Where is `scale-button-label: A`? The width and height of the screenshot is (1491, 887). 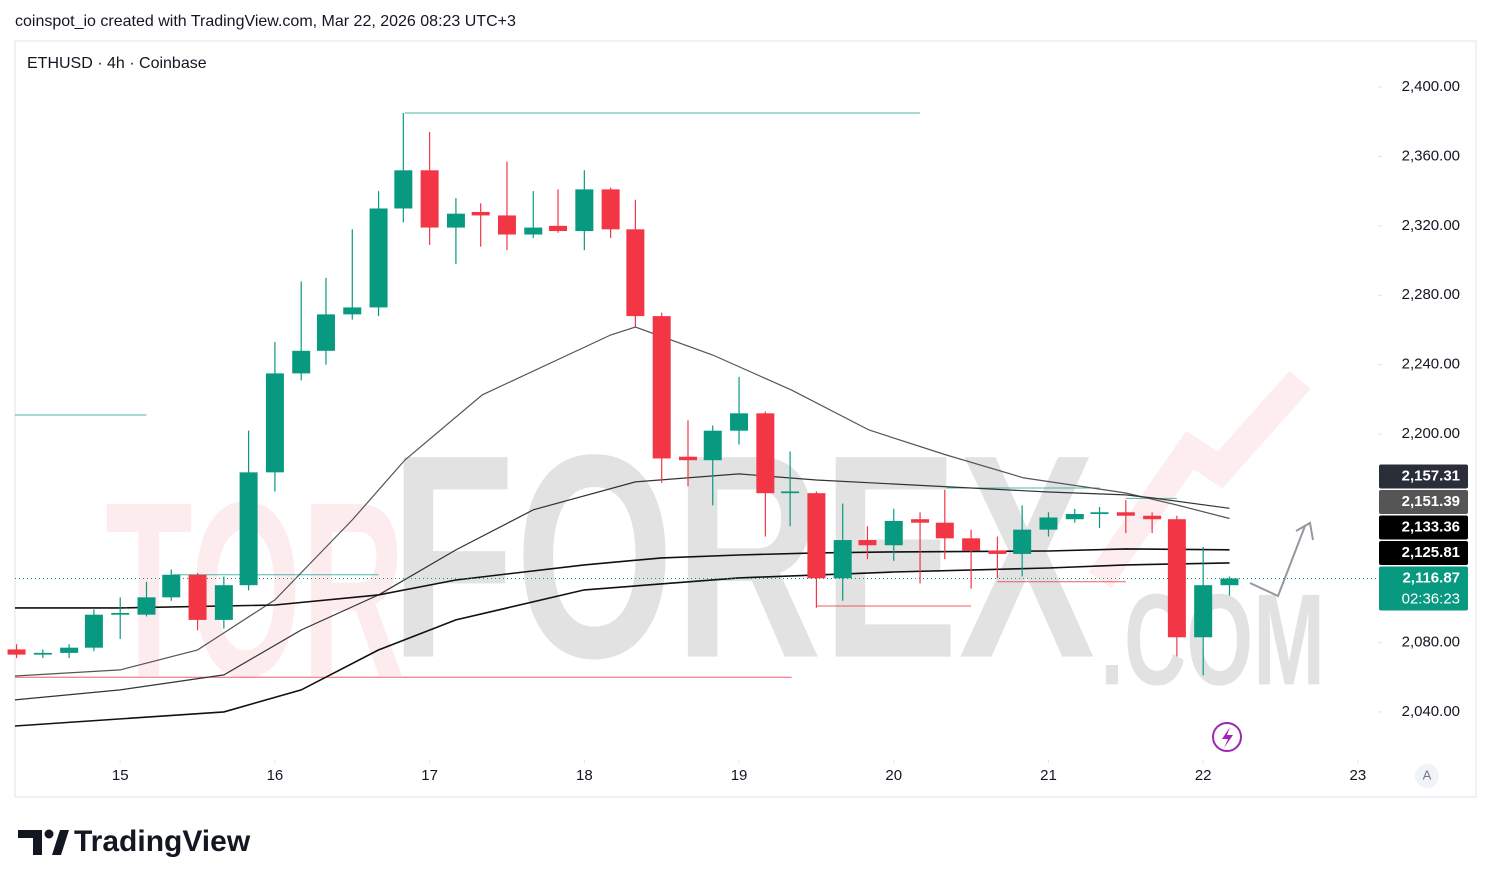
scale-button-label: A is located at coordinates (1427, 774).